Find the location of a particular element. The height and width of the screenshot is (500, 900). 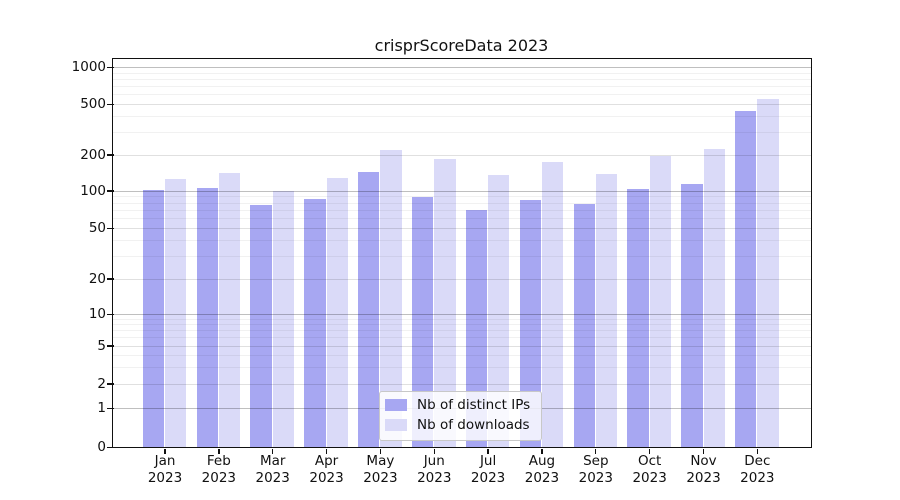

y-tick-label: 500 is located at coordinates (93, 103).